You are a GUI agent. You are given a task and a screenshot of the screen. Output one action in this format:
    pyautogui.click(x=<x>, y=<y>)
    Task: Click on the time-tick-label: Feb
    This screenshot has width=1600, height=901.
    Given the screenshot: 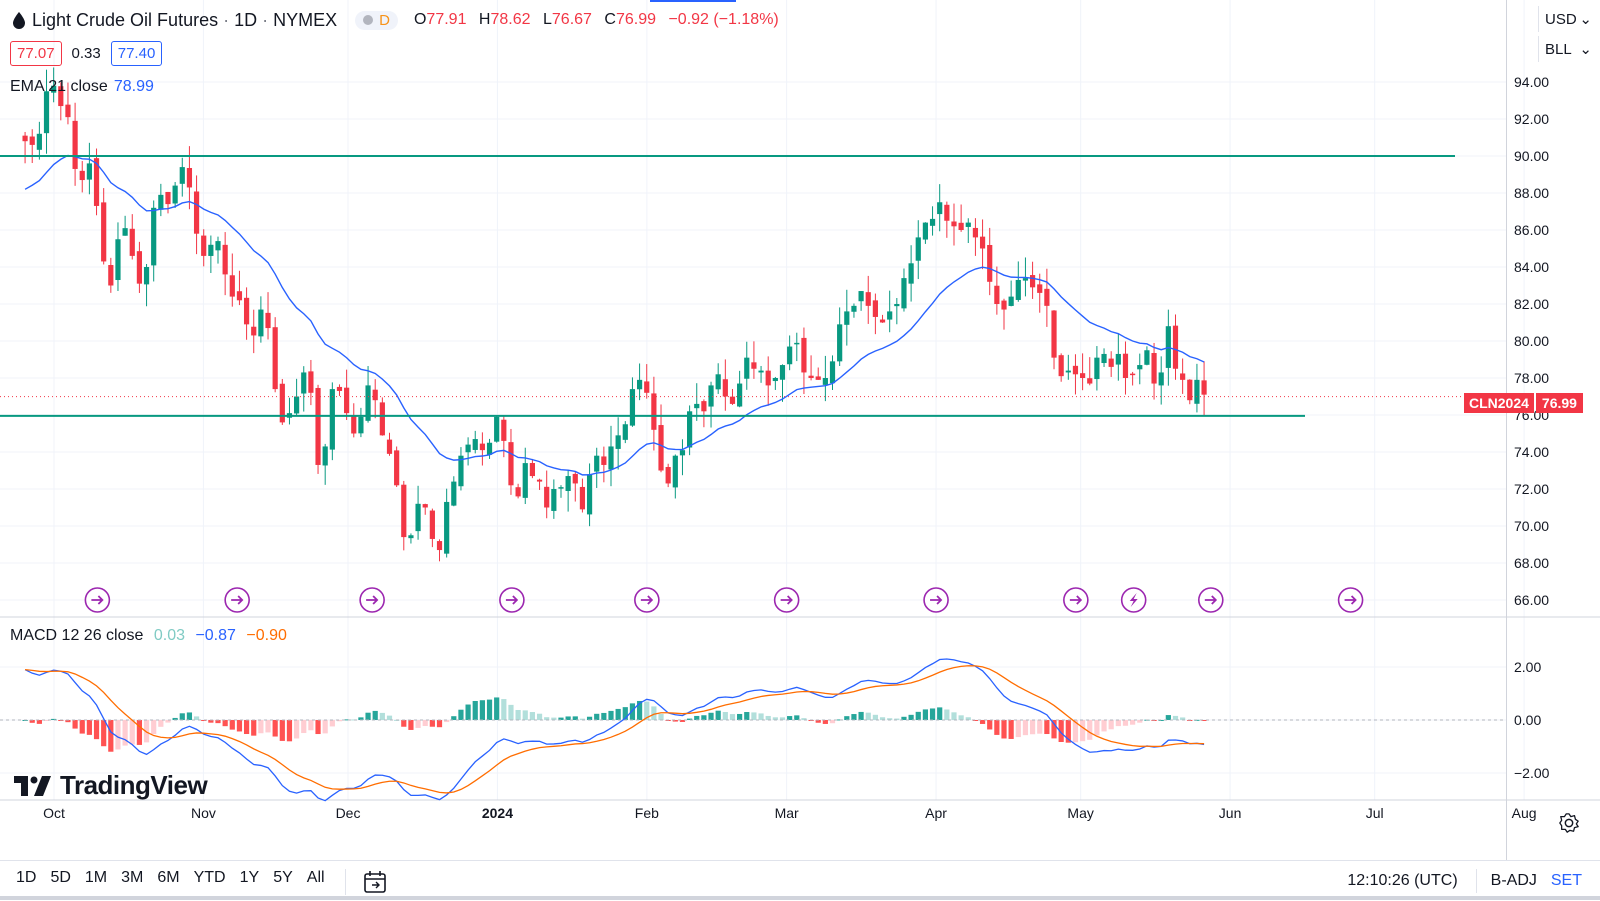 What is the action you would take?
    pyautogui.click(x=647, y=813)
    